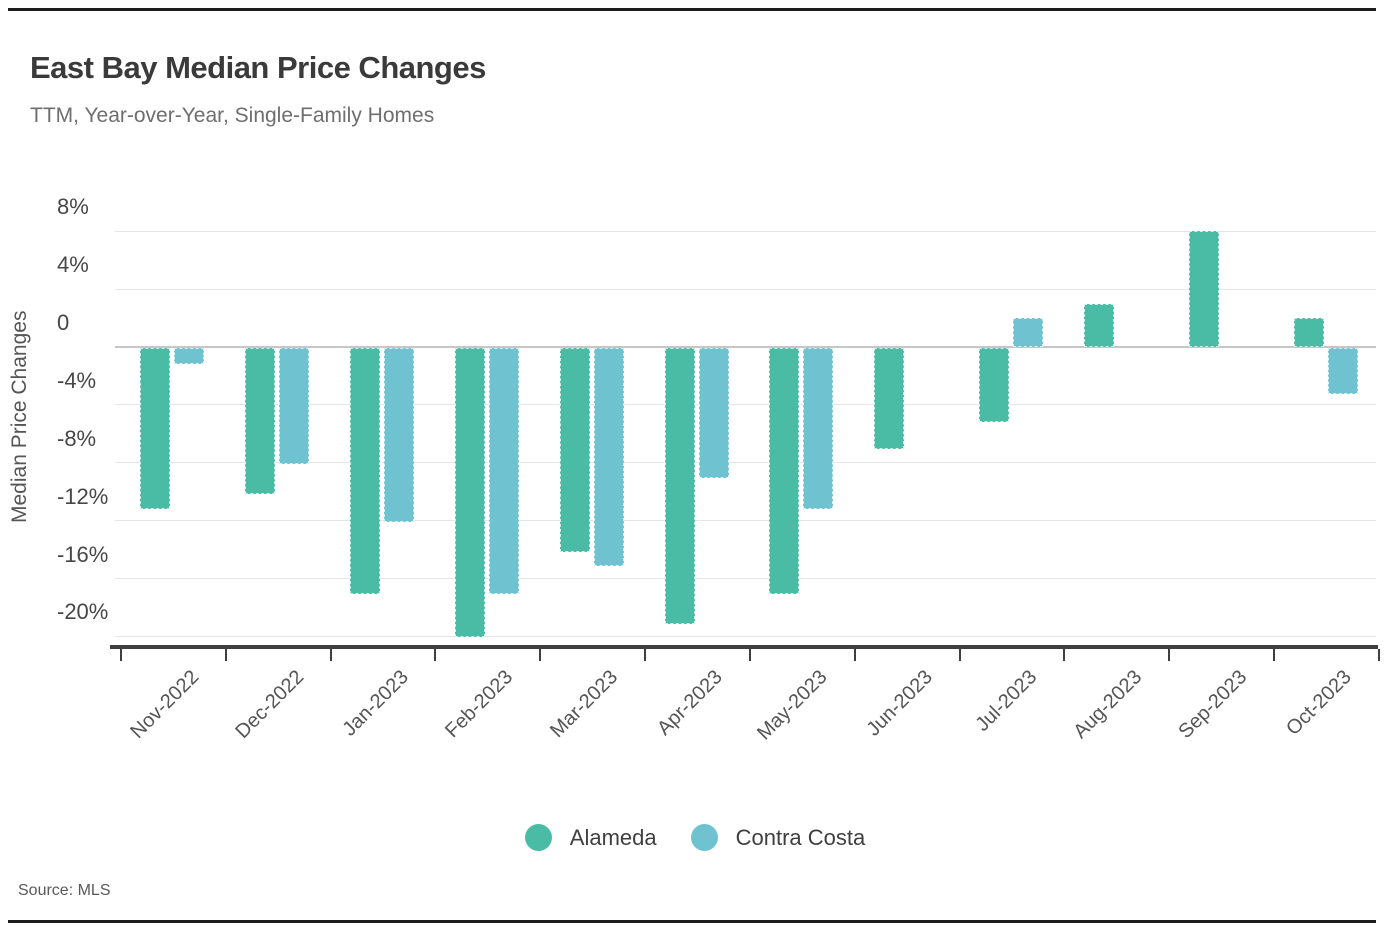  I want to click on x-tick-label: Feb-2023, so click(479, 704).